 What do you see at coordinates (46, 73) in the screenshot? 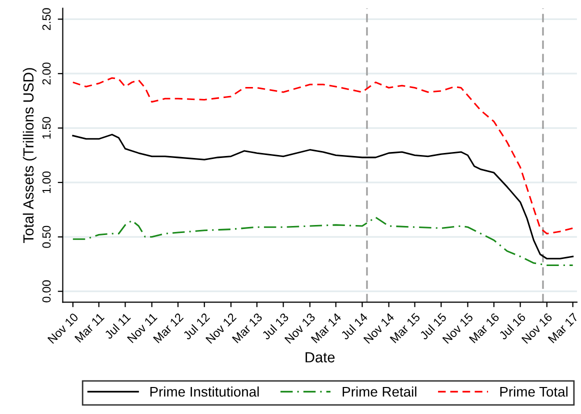
I see `y-tick-label: 2.00` at bounding box center [46, 73].